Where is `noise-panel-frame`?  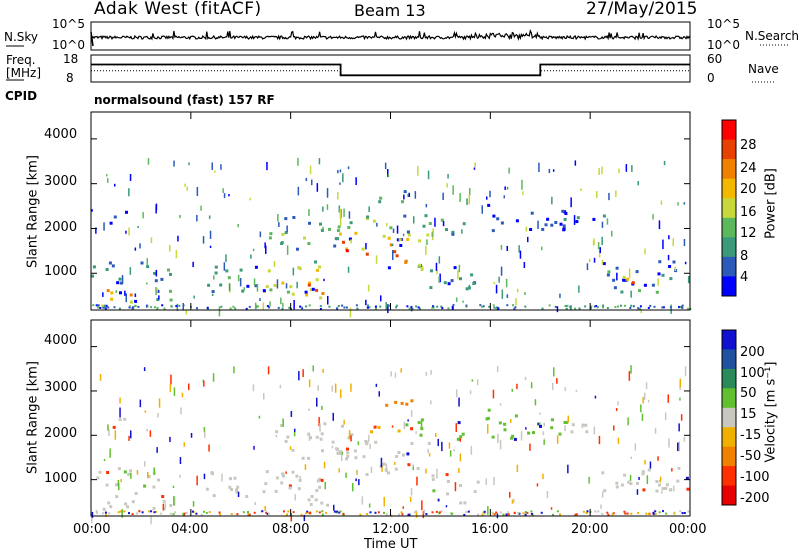
noise-panel-frame is located at coordinates (390, 36).